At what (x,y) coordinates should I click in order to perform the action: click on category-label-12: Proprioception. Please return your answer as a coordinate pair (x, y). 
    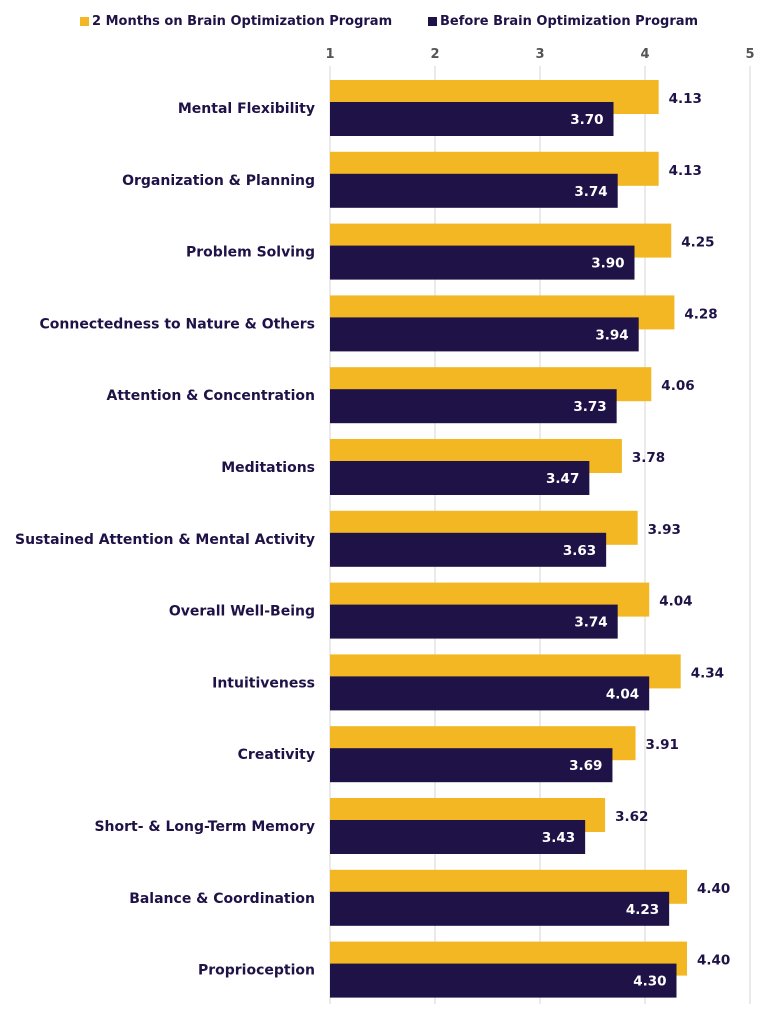
    Looking at the image, I should click on (256, 971).